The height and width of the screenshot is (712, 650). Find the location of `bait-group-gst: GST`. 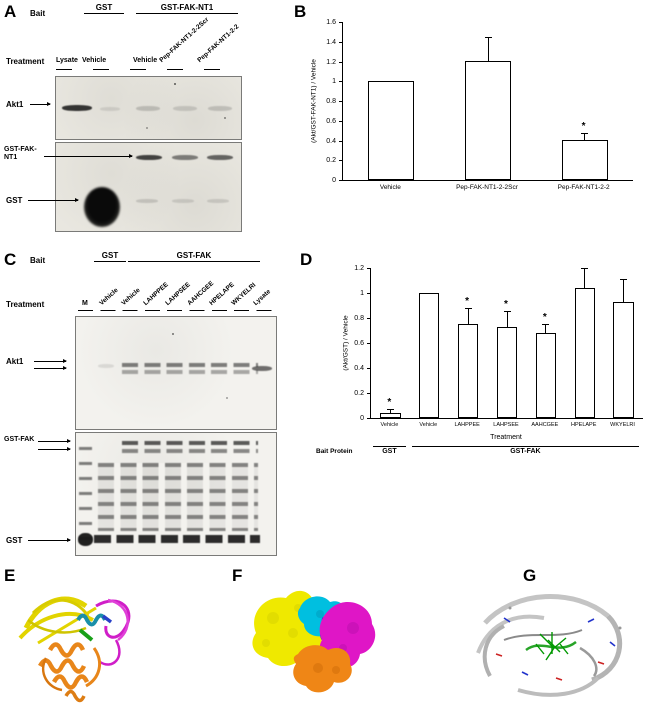

bait-group-gst: GST is located at coordinates (110, 256).